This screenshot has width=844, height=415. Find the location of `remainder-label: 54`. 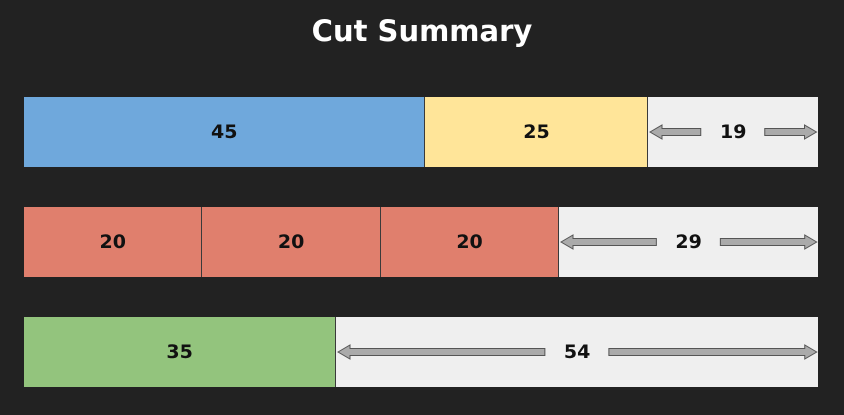

remainder-label: 54 is located at coordinates (577, 352).